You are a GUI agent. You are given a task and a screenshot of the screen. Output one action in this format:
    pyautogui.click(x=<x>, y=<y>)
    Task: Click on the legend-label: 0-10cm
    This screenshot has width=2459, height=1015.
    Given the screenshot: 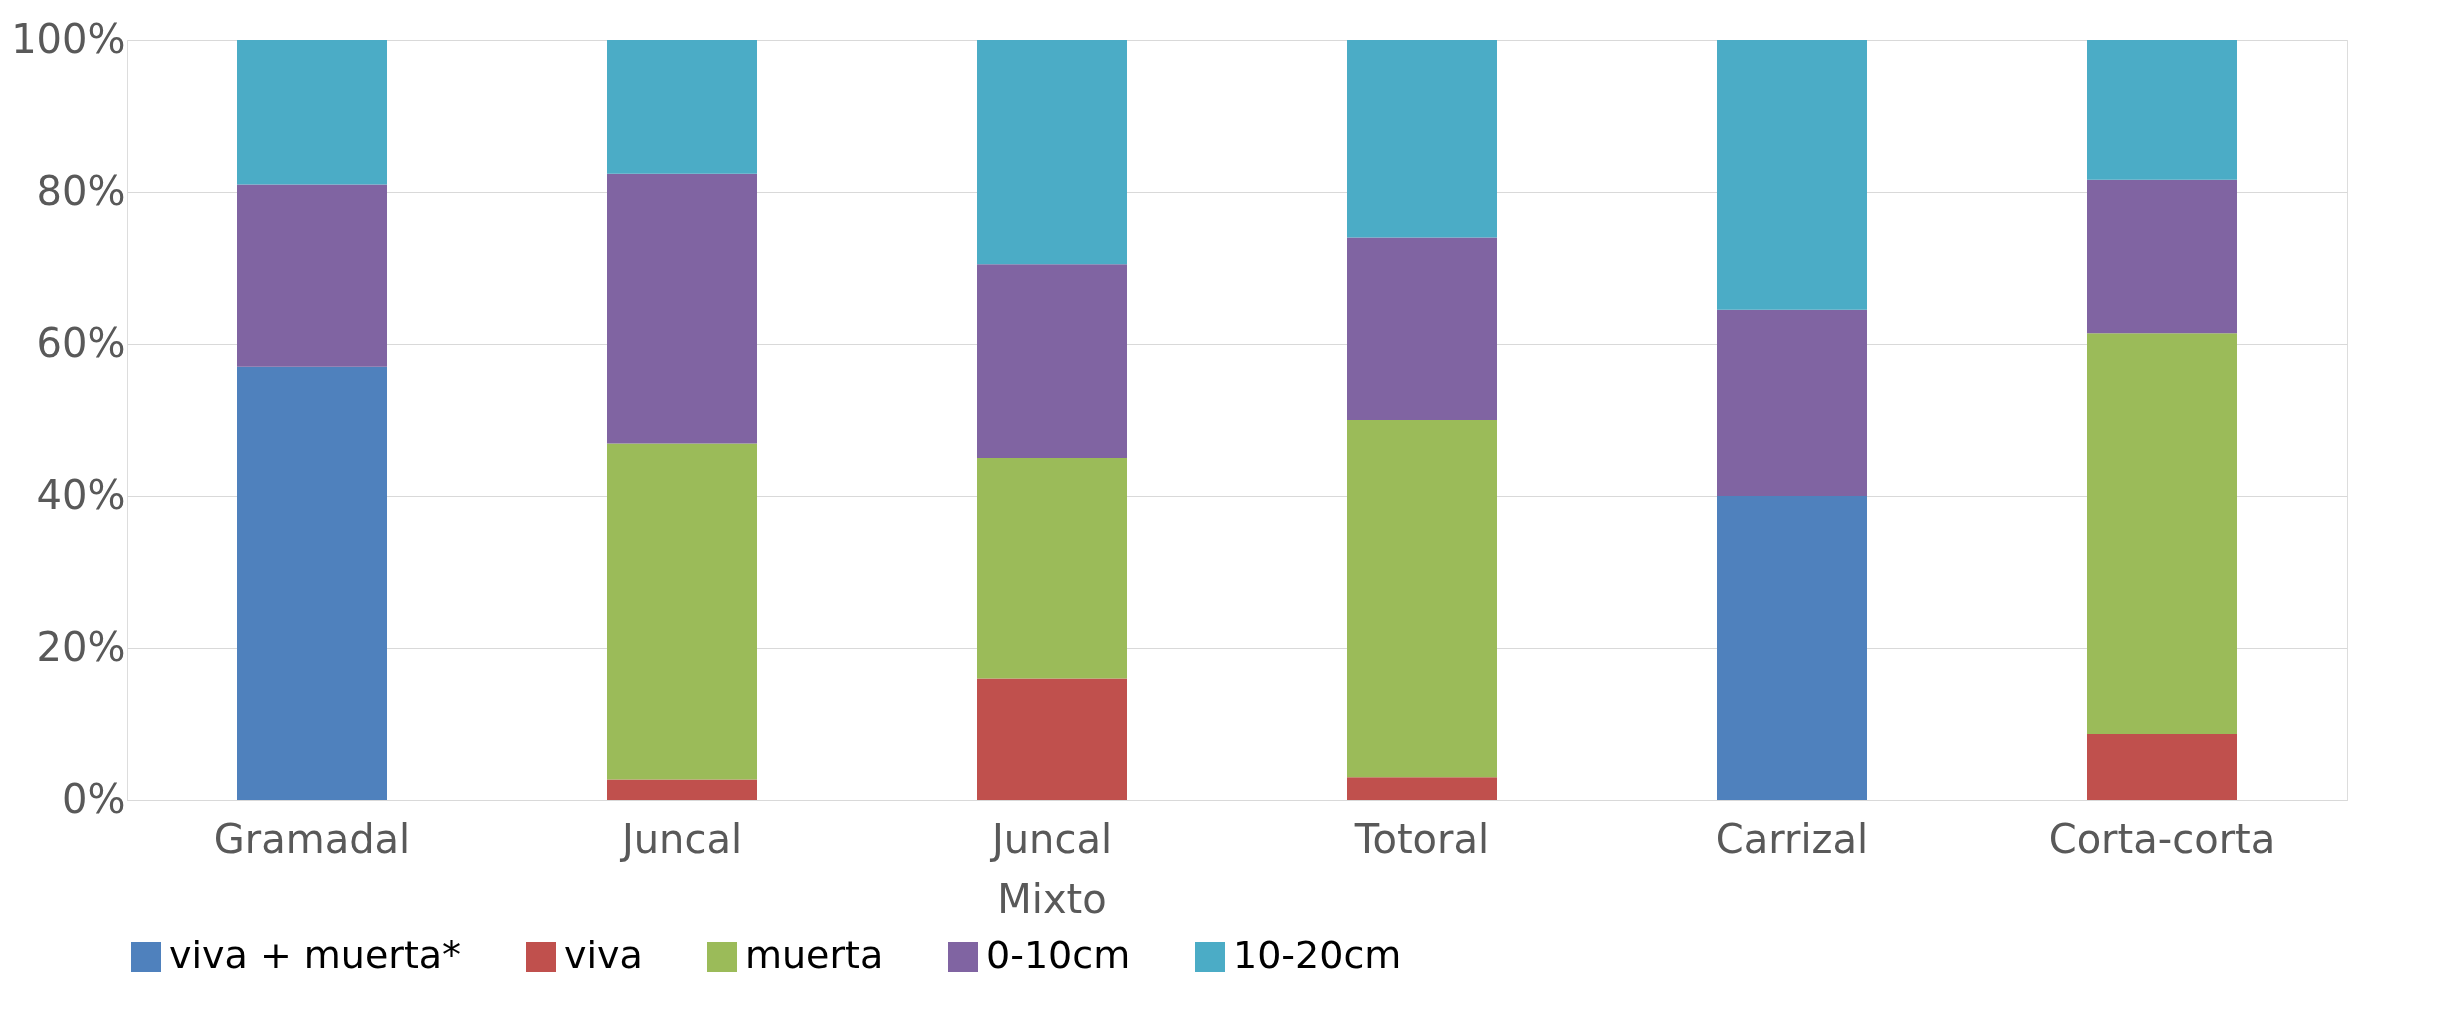 What is the action you would take?
    pyautogui.click(x=1058, y=955)
    